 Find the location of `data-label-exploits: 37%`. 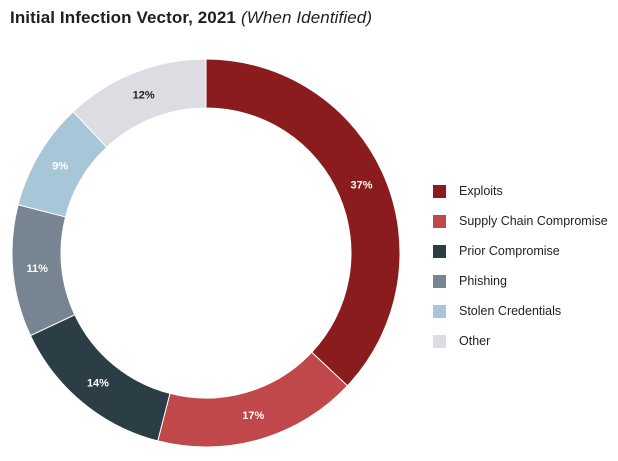

data-label-exploits: 37% is located at coordinates (362, 186).